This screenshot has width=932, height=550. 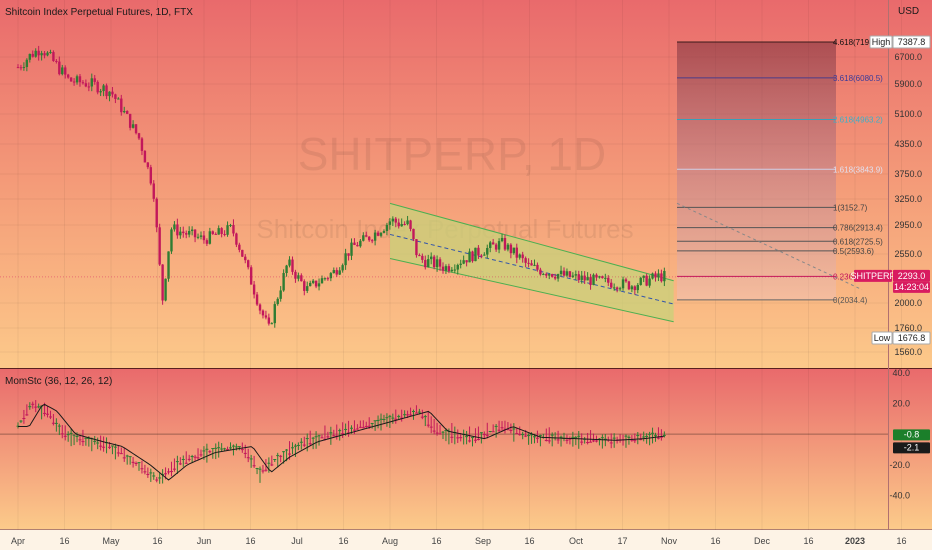 What do you see at coordinates (911, 448) in the screenshot?
I see `osc-value-b-box` at bounding box center [911, 448].